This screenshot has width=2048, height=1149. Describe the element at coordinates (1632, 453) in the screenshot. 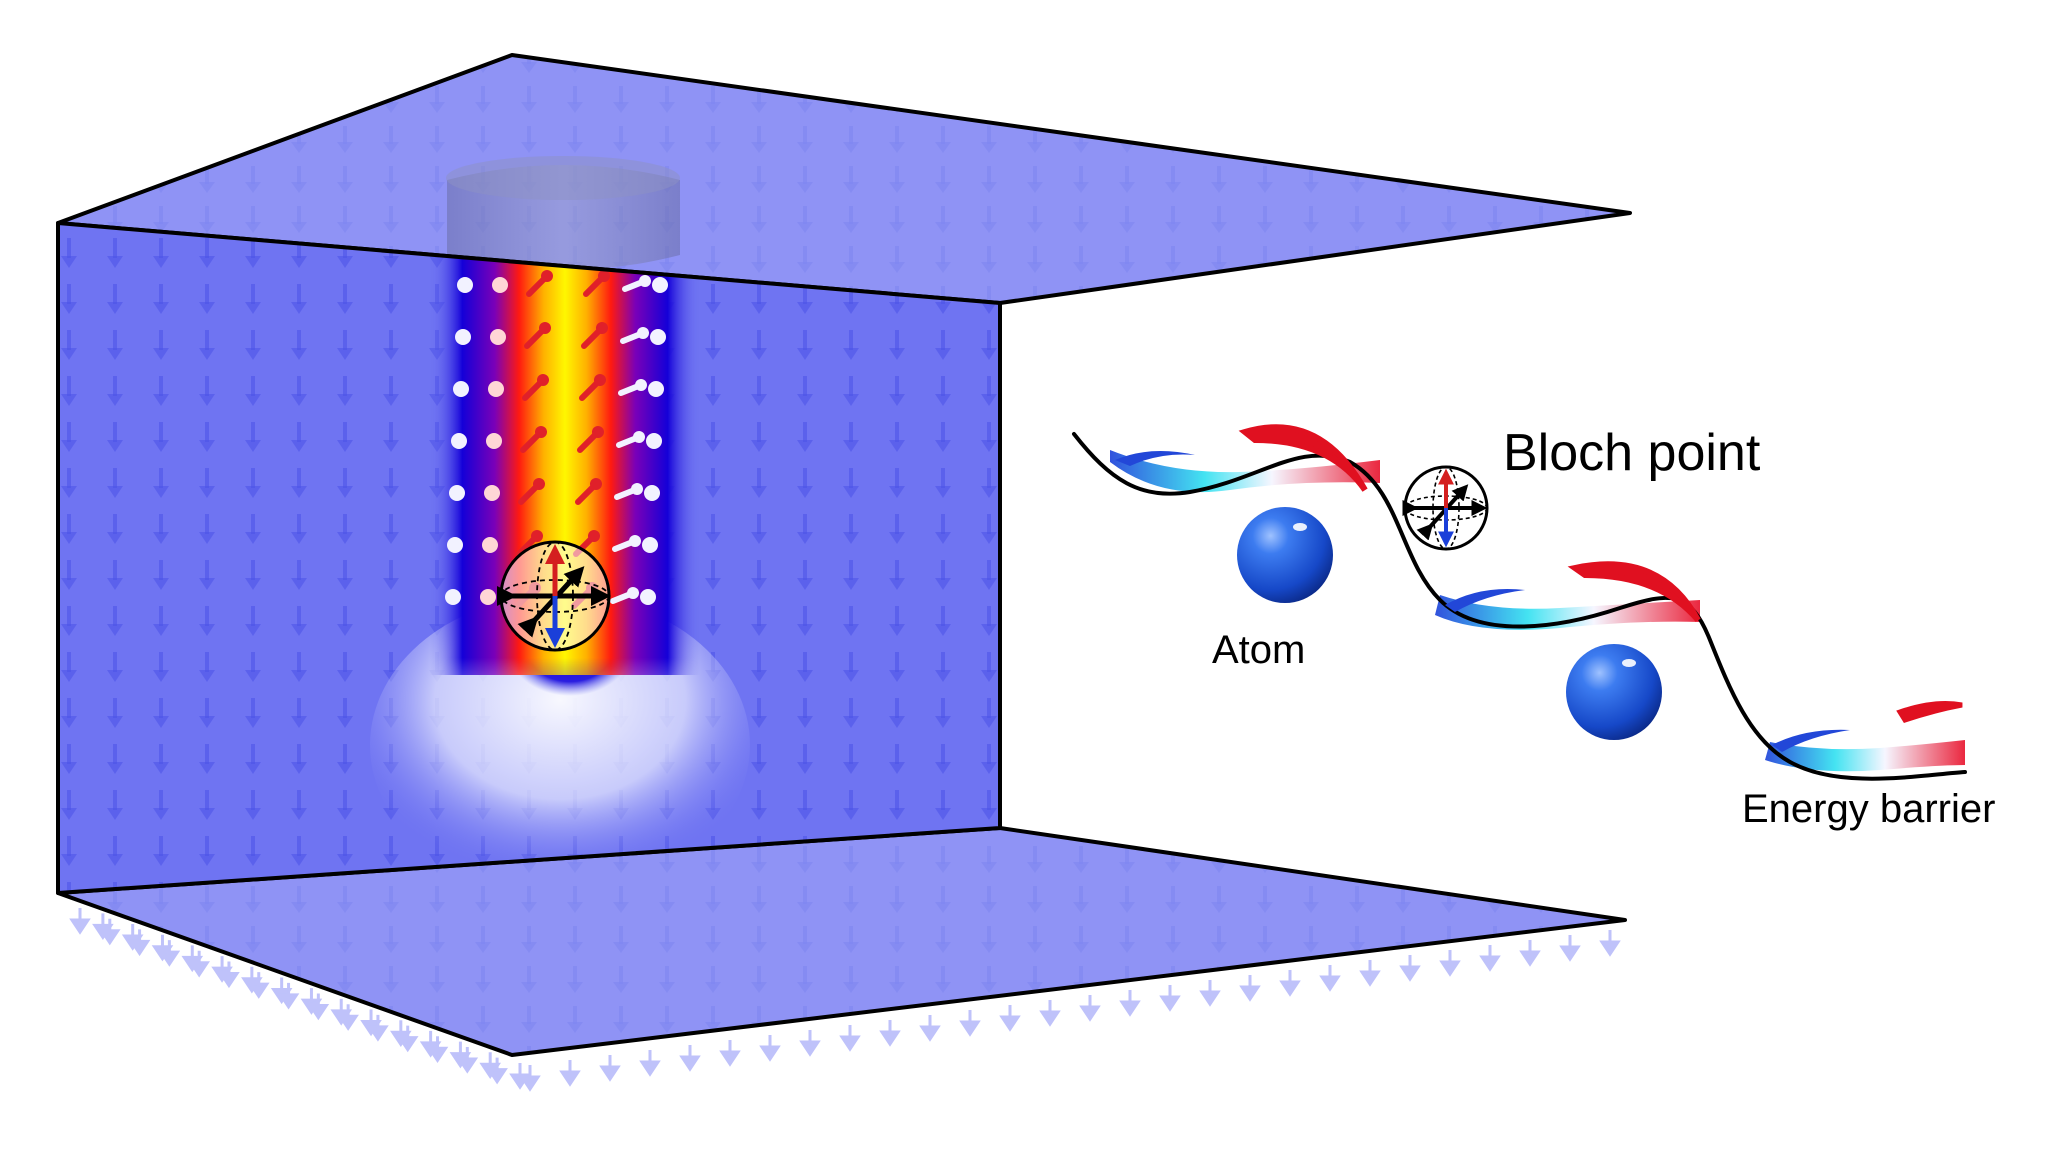

I see `bloch-point-label: Bloch point` at that location.